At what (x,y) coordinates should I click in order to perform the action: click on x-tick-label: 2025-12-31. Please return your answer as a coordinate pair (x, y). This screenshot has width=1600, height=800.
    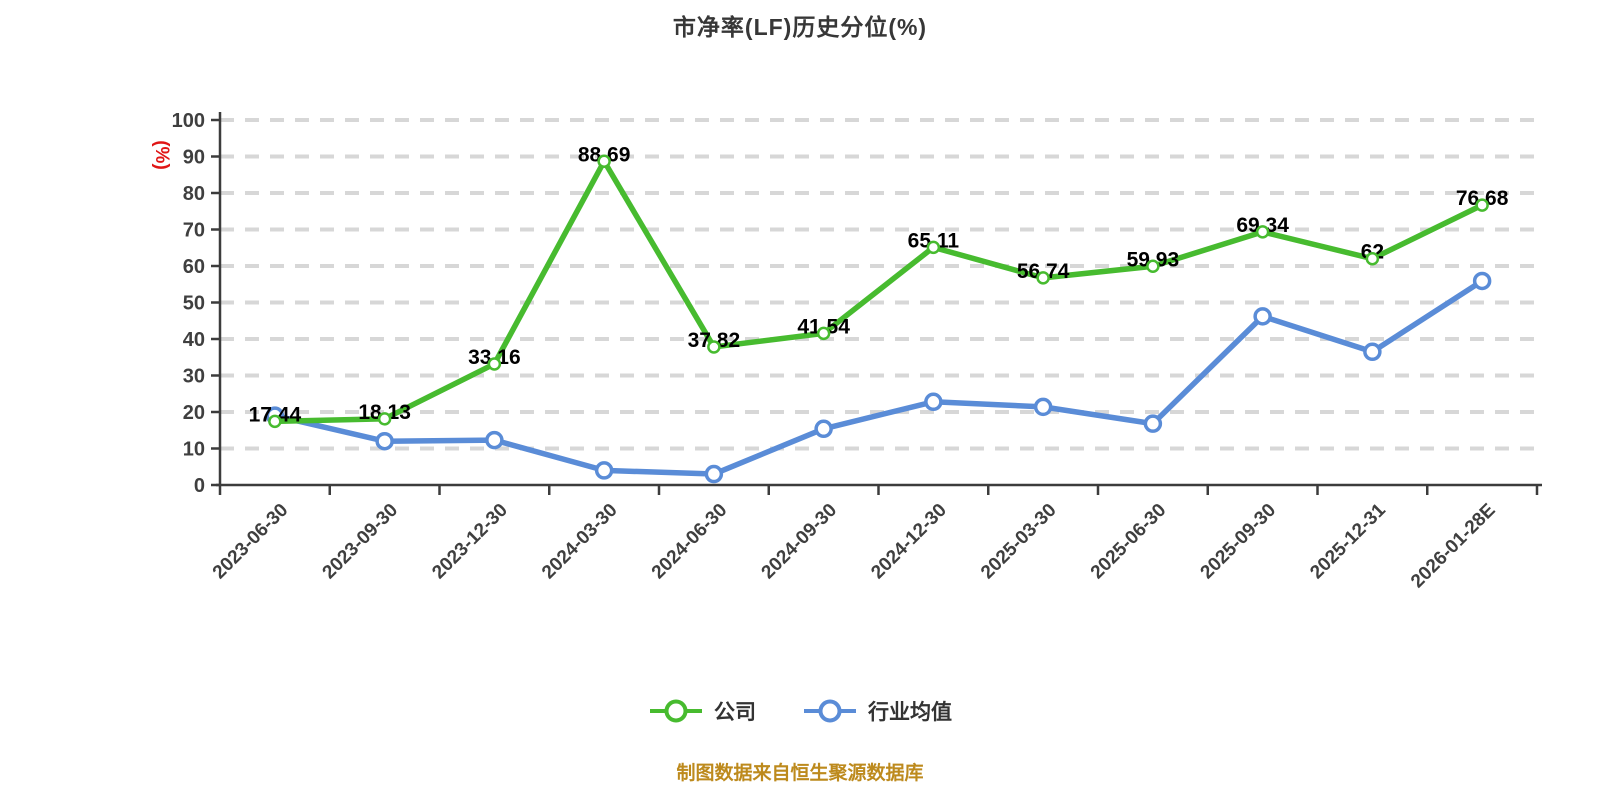
    Looking at the image, I should click on (1348, 541).